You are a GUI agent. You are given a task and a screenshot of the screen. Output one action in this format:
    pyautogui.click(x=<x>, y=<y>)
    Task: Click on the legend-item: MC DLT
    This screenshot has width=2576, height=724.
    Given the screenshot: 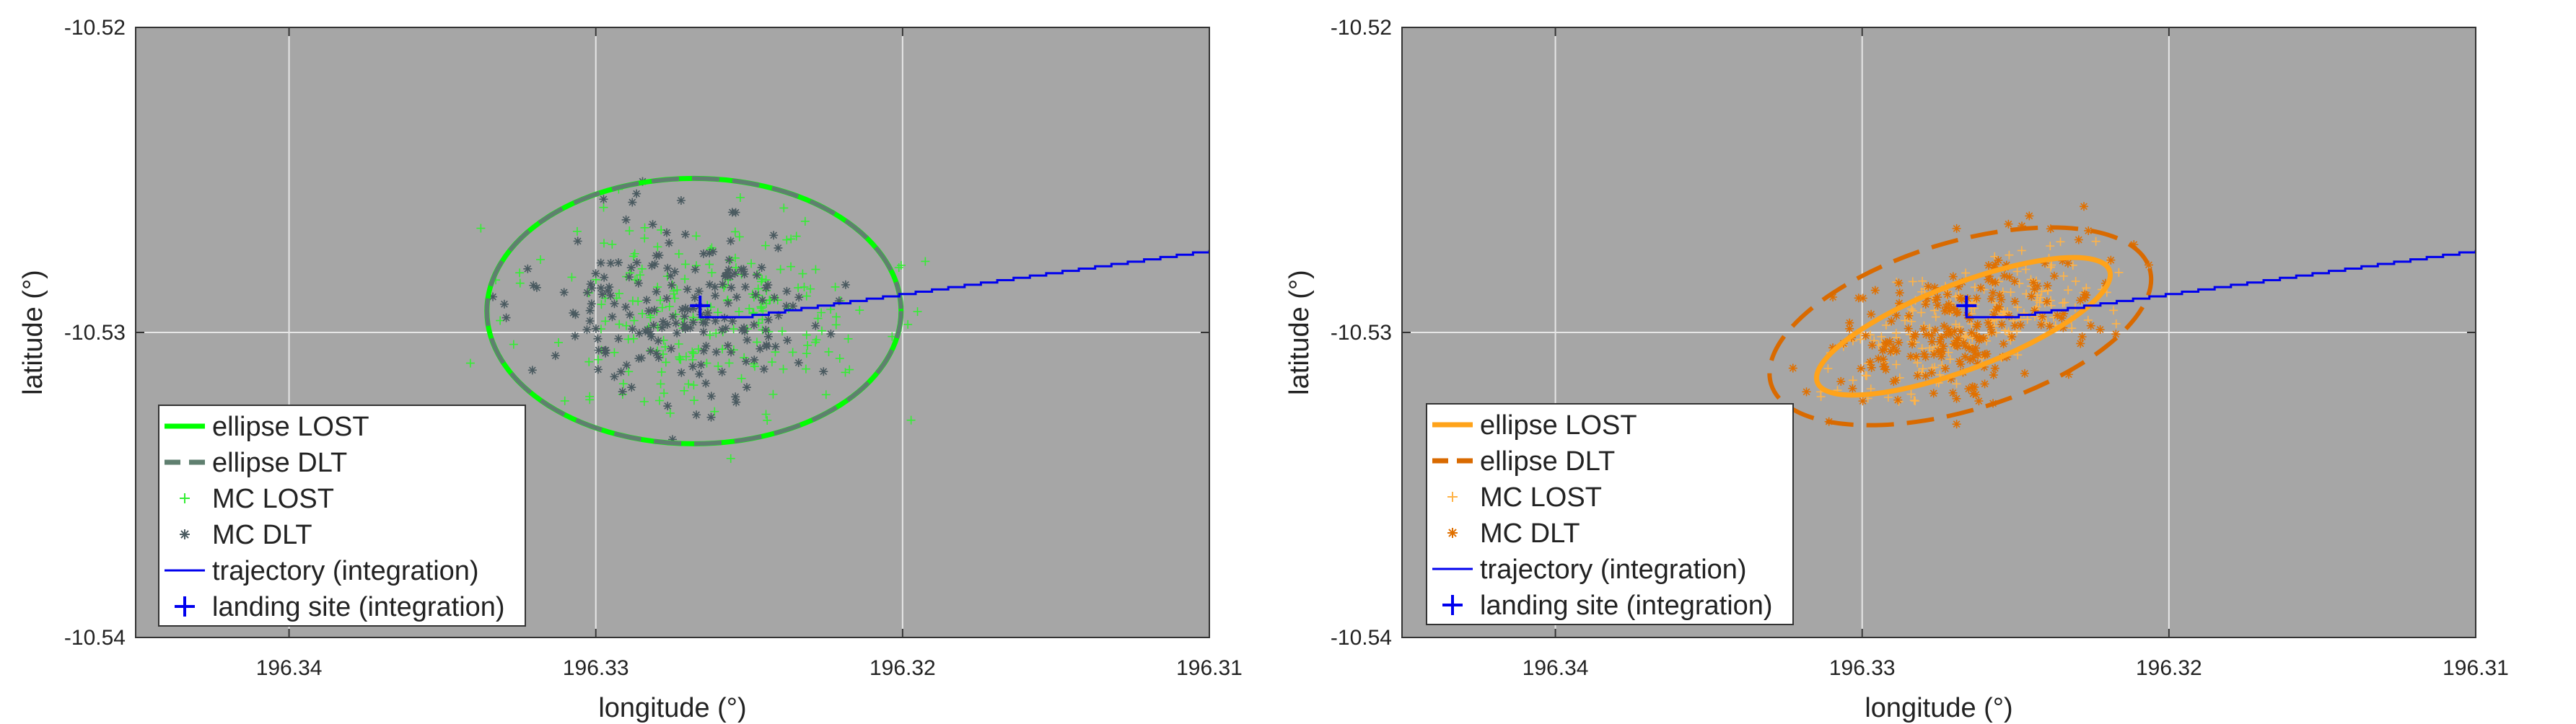 What is the action you would take?
    pyautogui.click(x=1514, y=533)
    